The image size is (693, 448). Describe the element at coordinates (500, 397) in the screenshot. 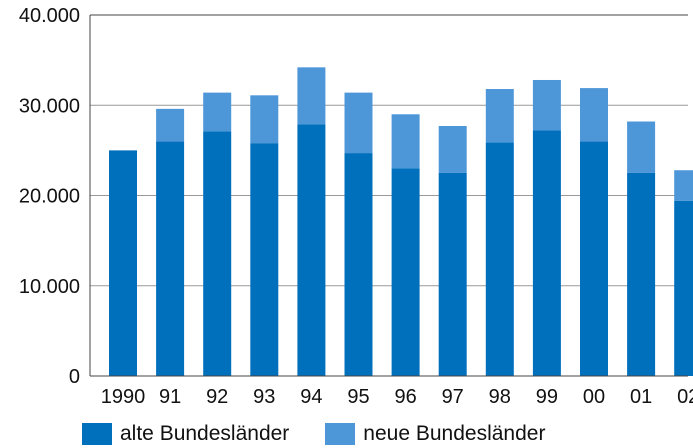

I see `x-tick-label: 98` at that location.